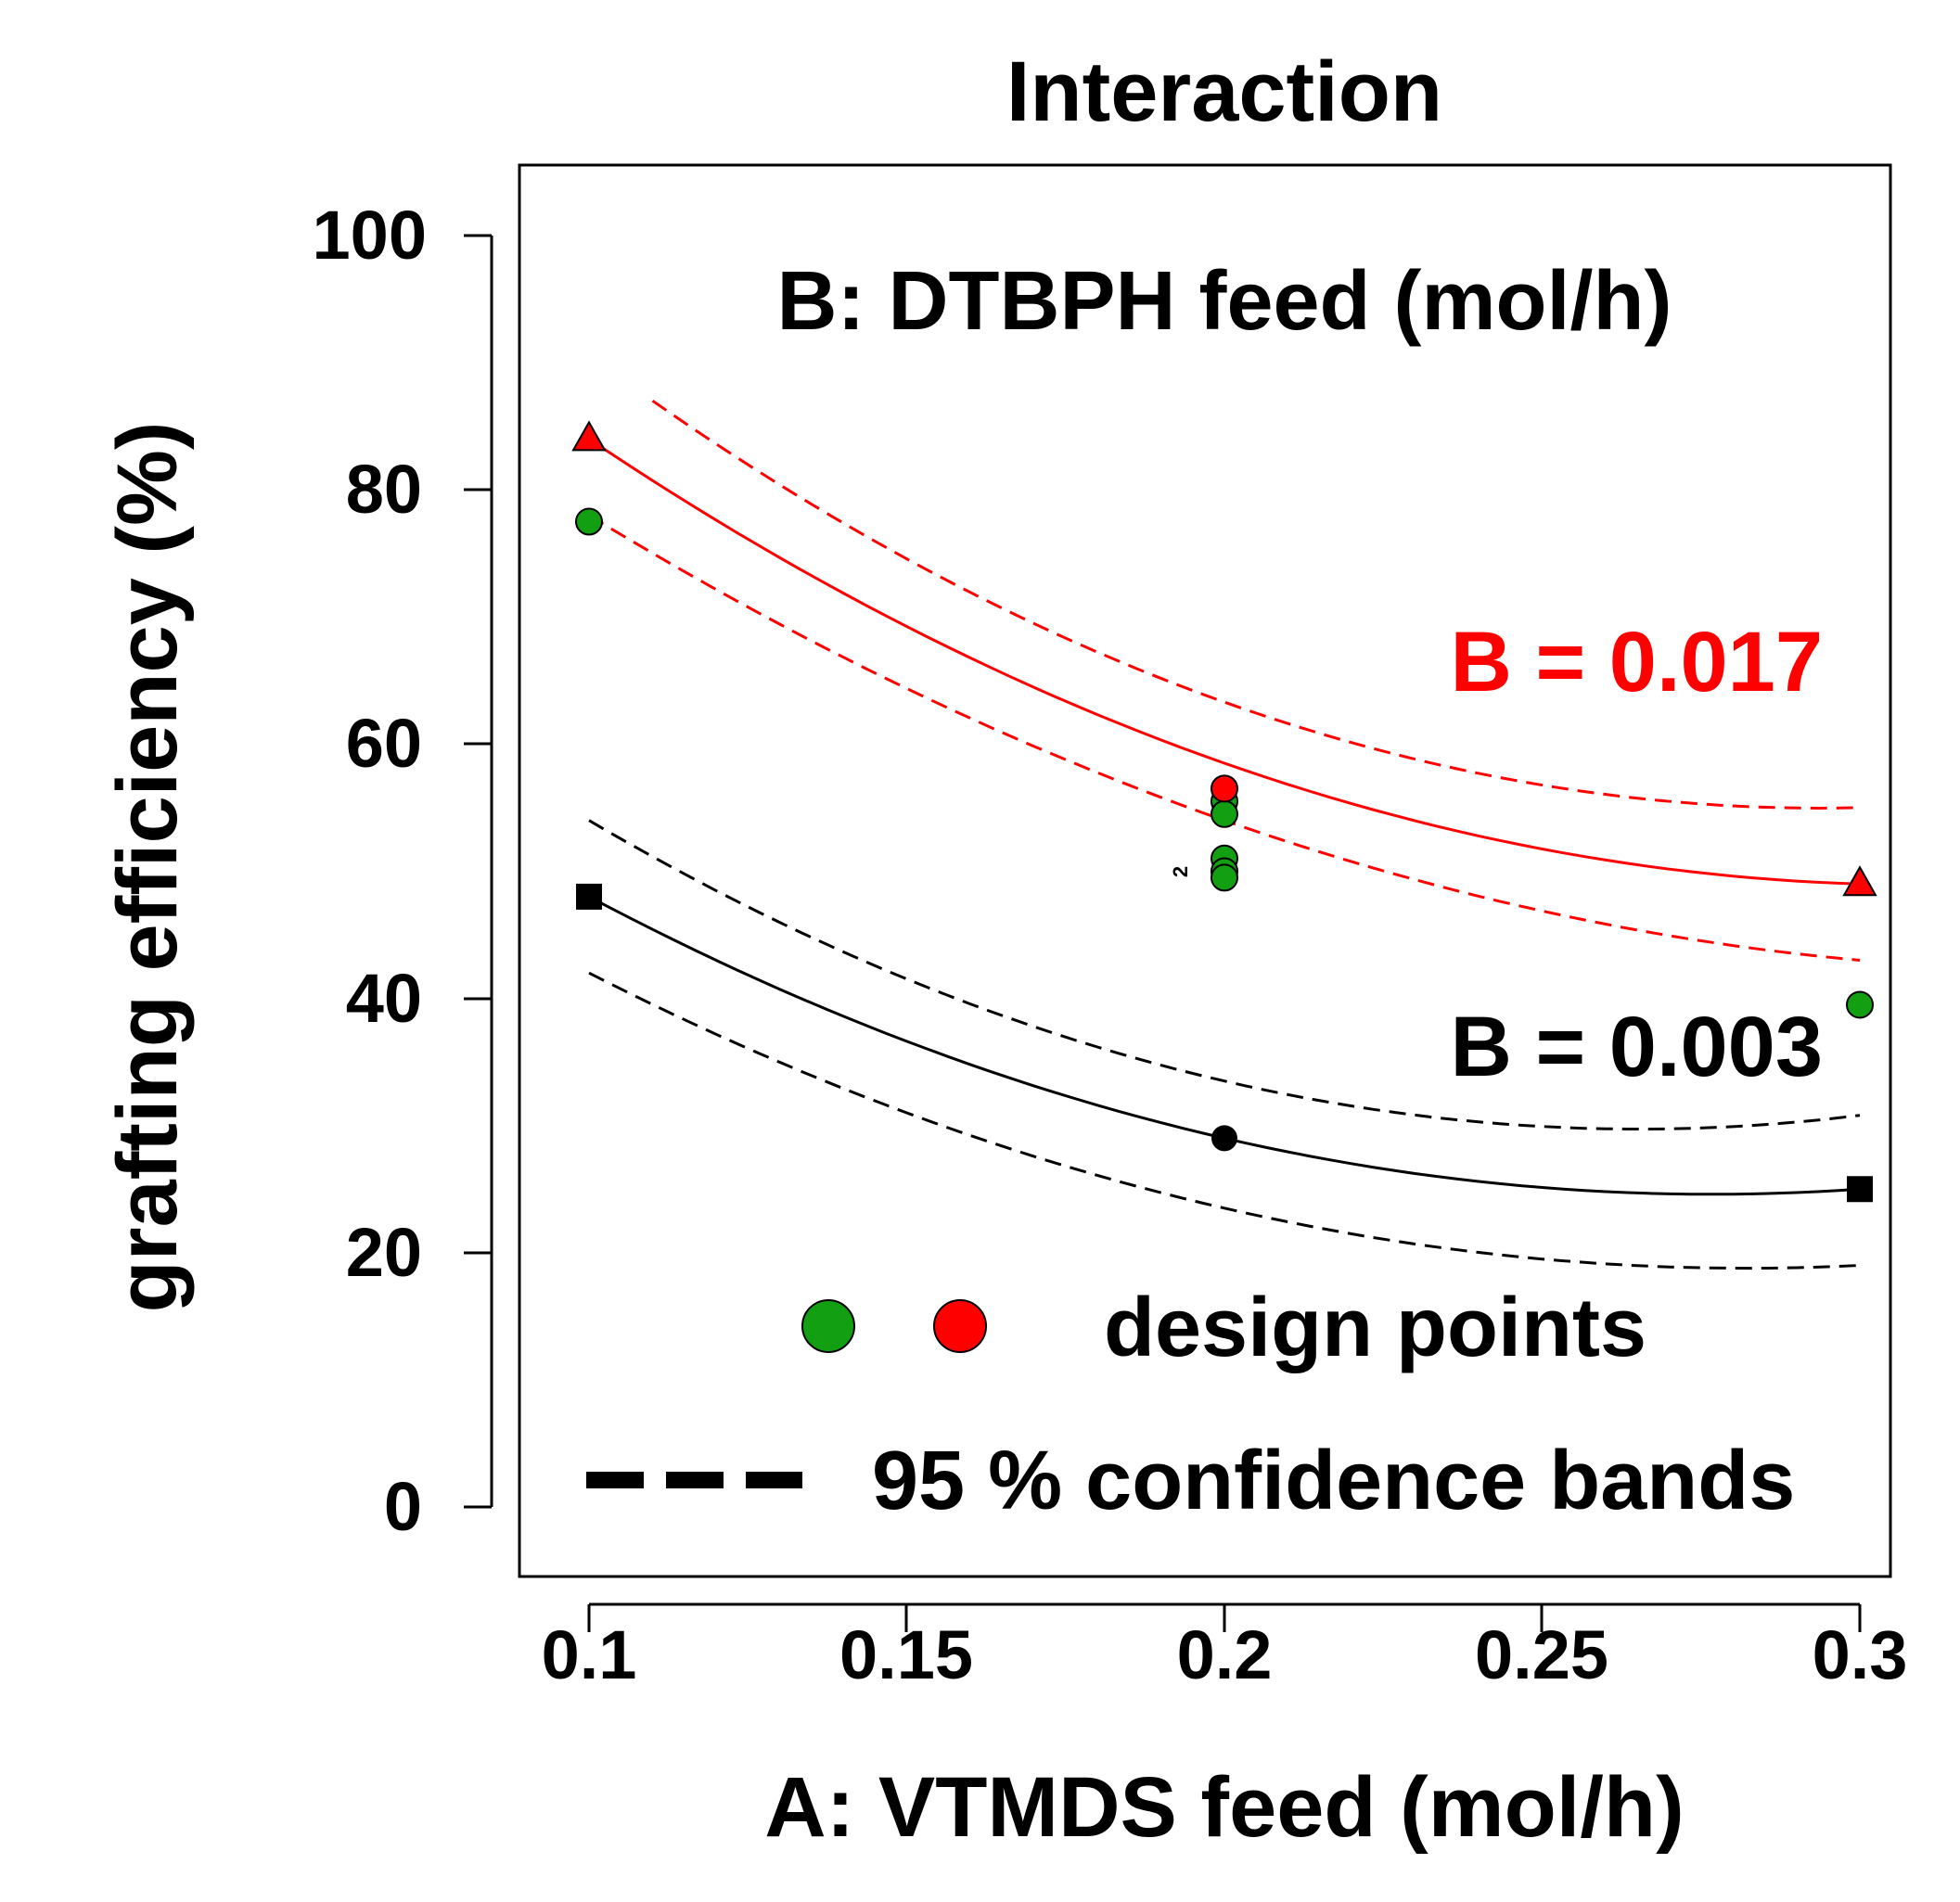  Describe the element at coordinates (1225, 1654) in the screenshot. I see `x-tick-label-0.2: 0.2` at that location.